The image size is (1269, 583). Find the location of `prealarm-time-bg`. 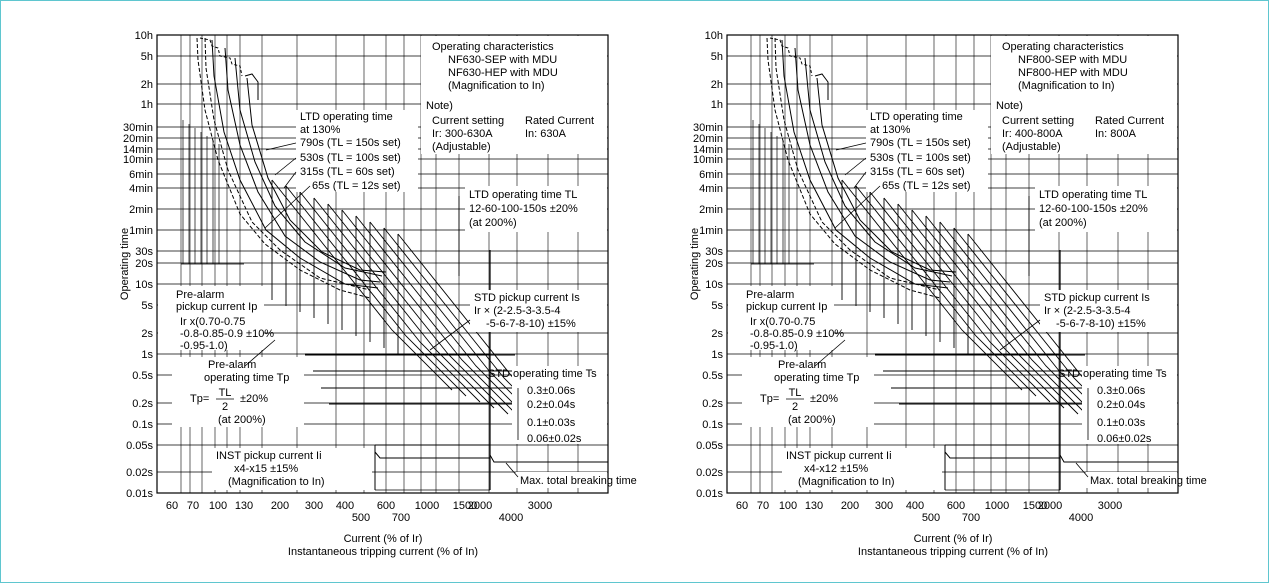

prealarm-time-bg is located at coordinates (808, 392).